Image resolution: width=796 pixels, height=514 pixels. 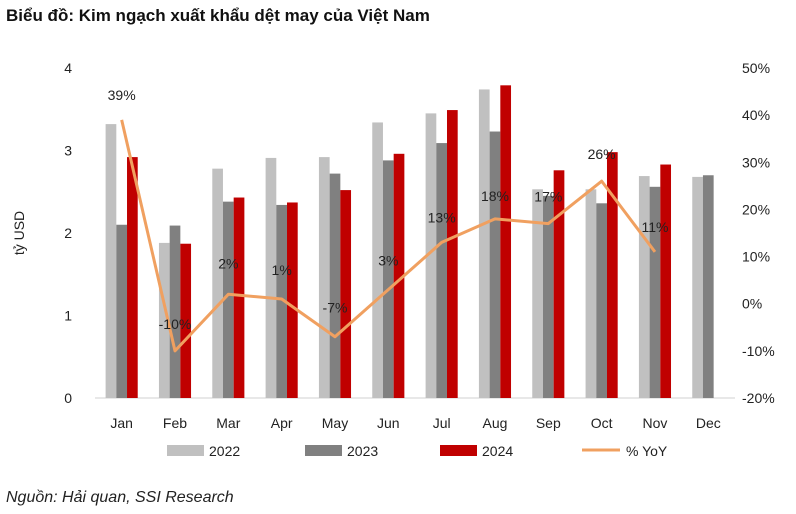 I want to click on bar-2023-Sep, so click(x=548, y=296).